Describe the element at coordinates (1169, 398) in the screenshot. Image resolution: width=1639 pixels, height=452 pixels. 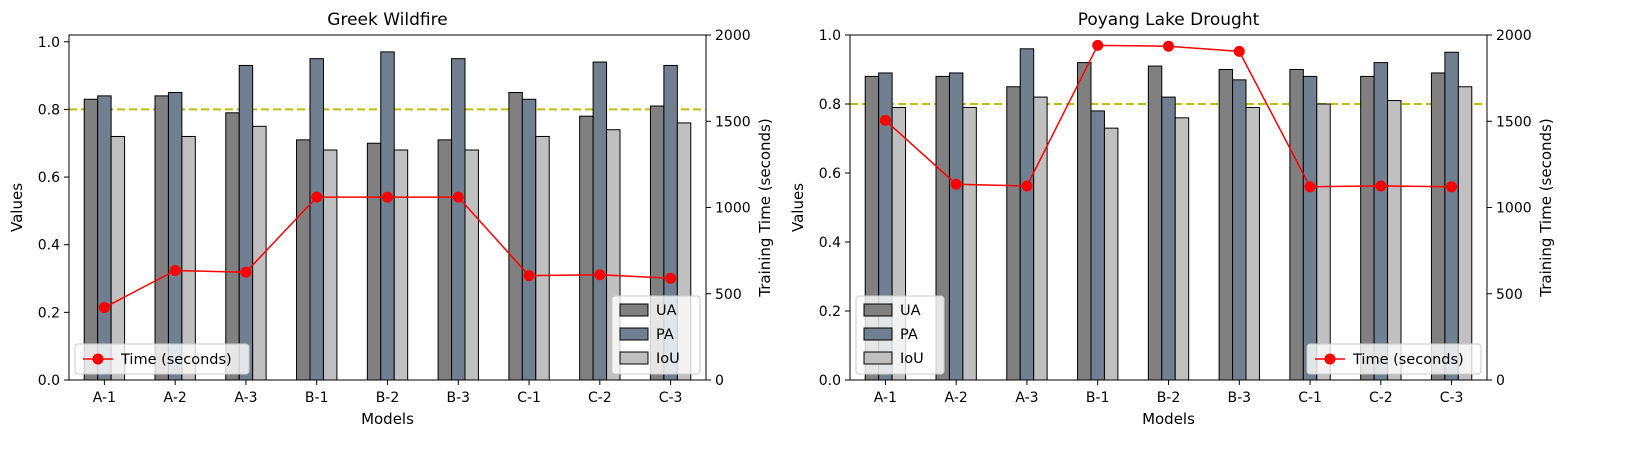
I see `x-tick-label: B-2` at that location.